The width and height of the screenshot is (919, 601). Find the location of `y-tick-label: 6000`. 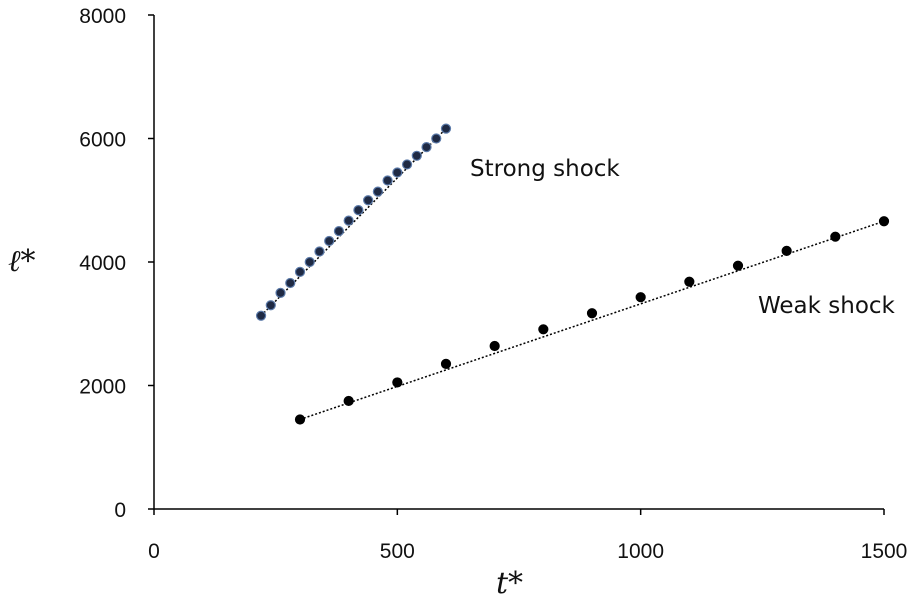

y-tick-label: 6000 is located at coordinates (102, 140).